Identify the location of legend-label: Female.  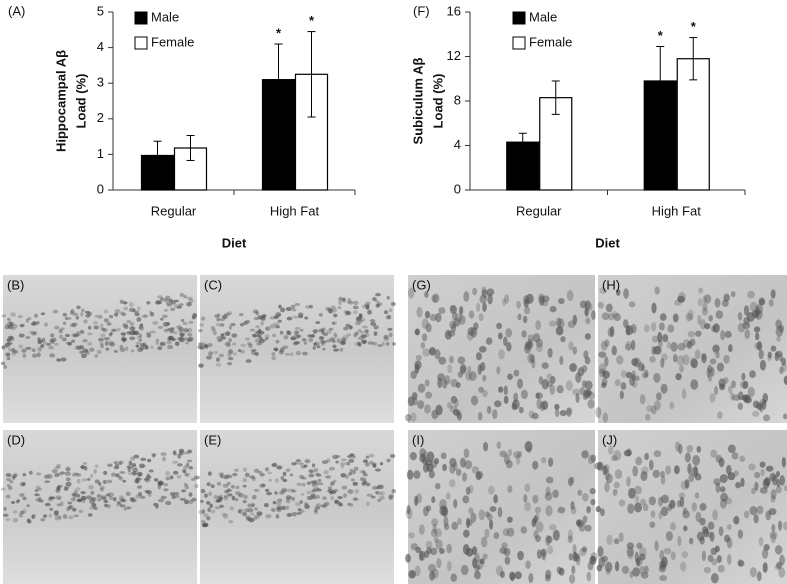
(550, 41).